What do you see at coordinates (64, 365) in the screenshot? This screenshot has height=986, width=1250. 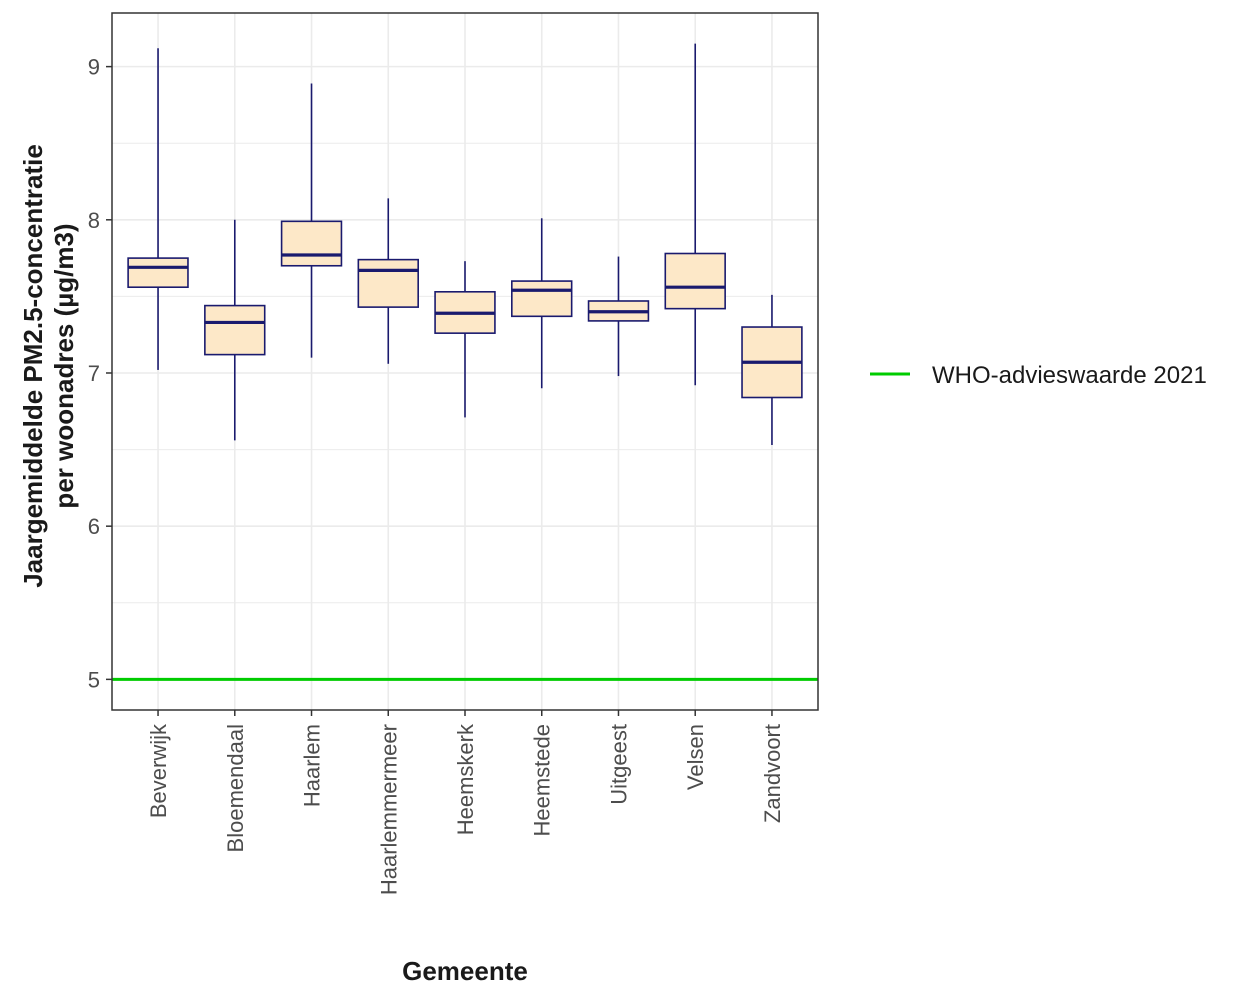 I see `y-axis-title-line-2: per woonadres (µg/m3)` at bounding box center [64, 365].